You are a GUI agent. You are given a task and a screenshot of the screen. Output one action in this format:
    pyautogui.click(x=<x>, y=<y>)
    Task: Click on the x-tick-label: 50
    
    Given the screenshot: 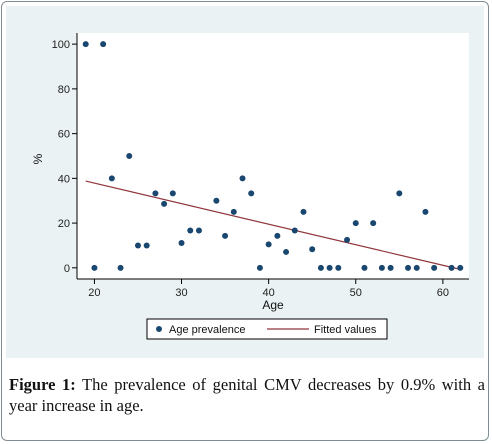 What is the action you would take?
    pyautogui.click(x=356, y=293)
    